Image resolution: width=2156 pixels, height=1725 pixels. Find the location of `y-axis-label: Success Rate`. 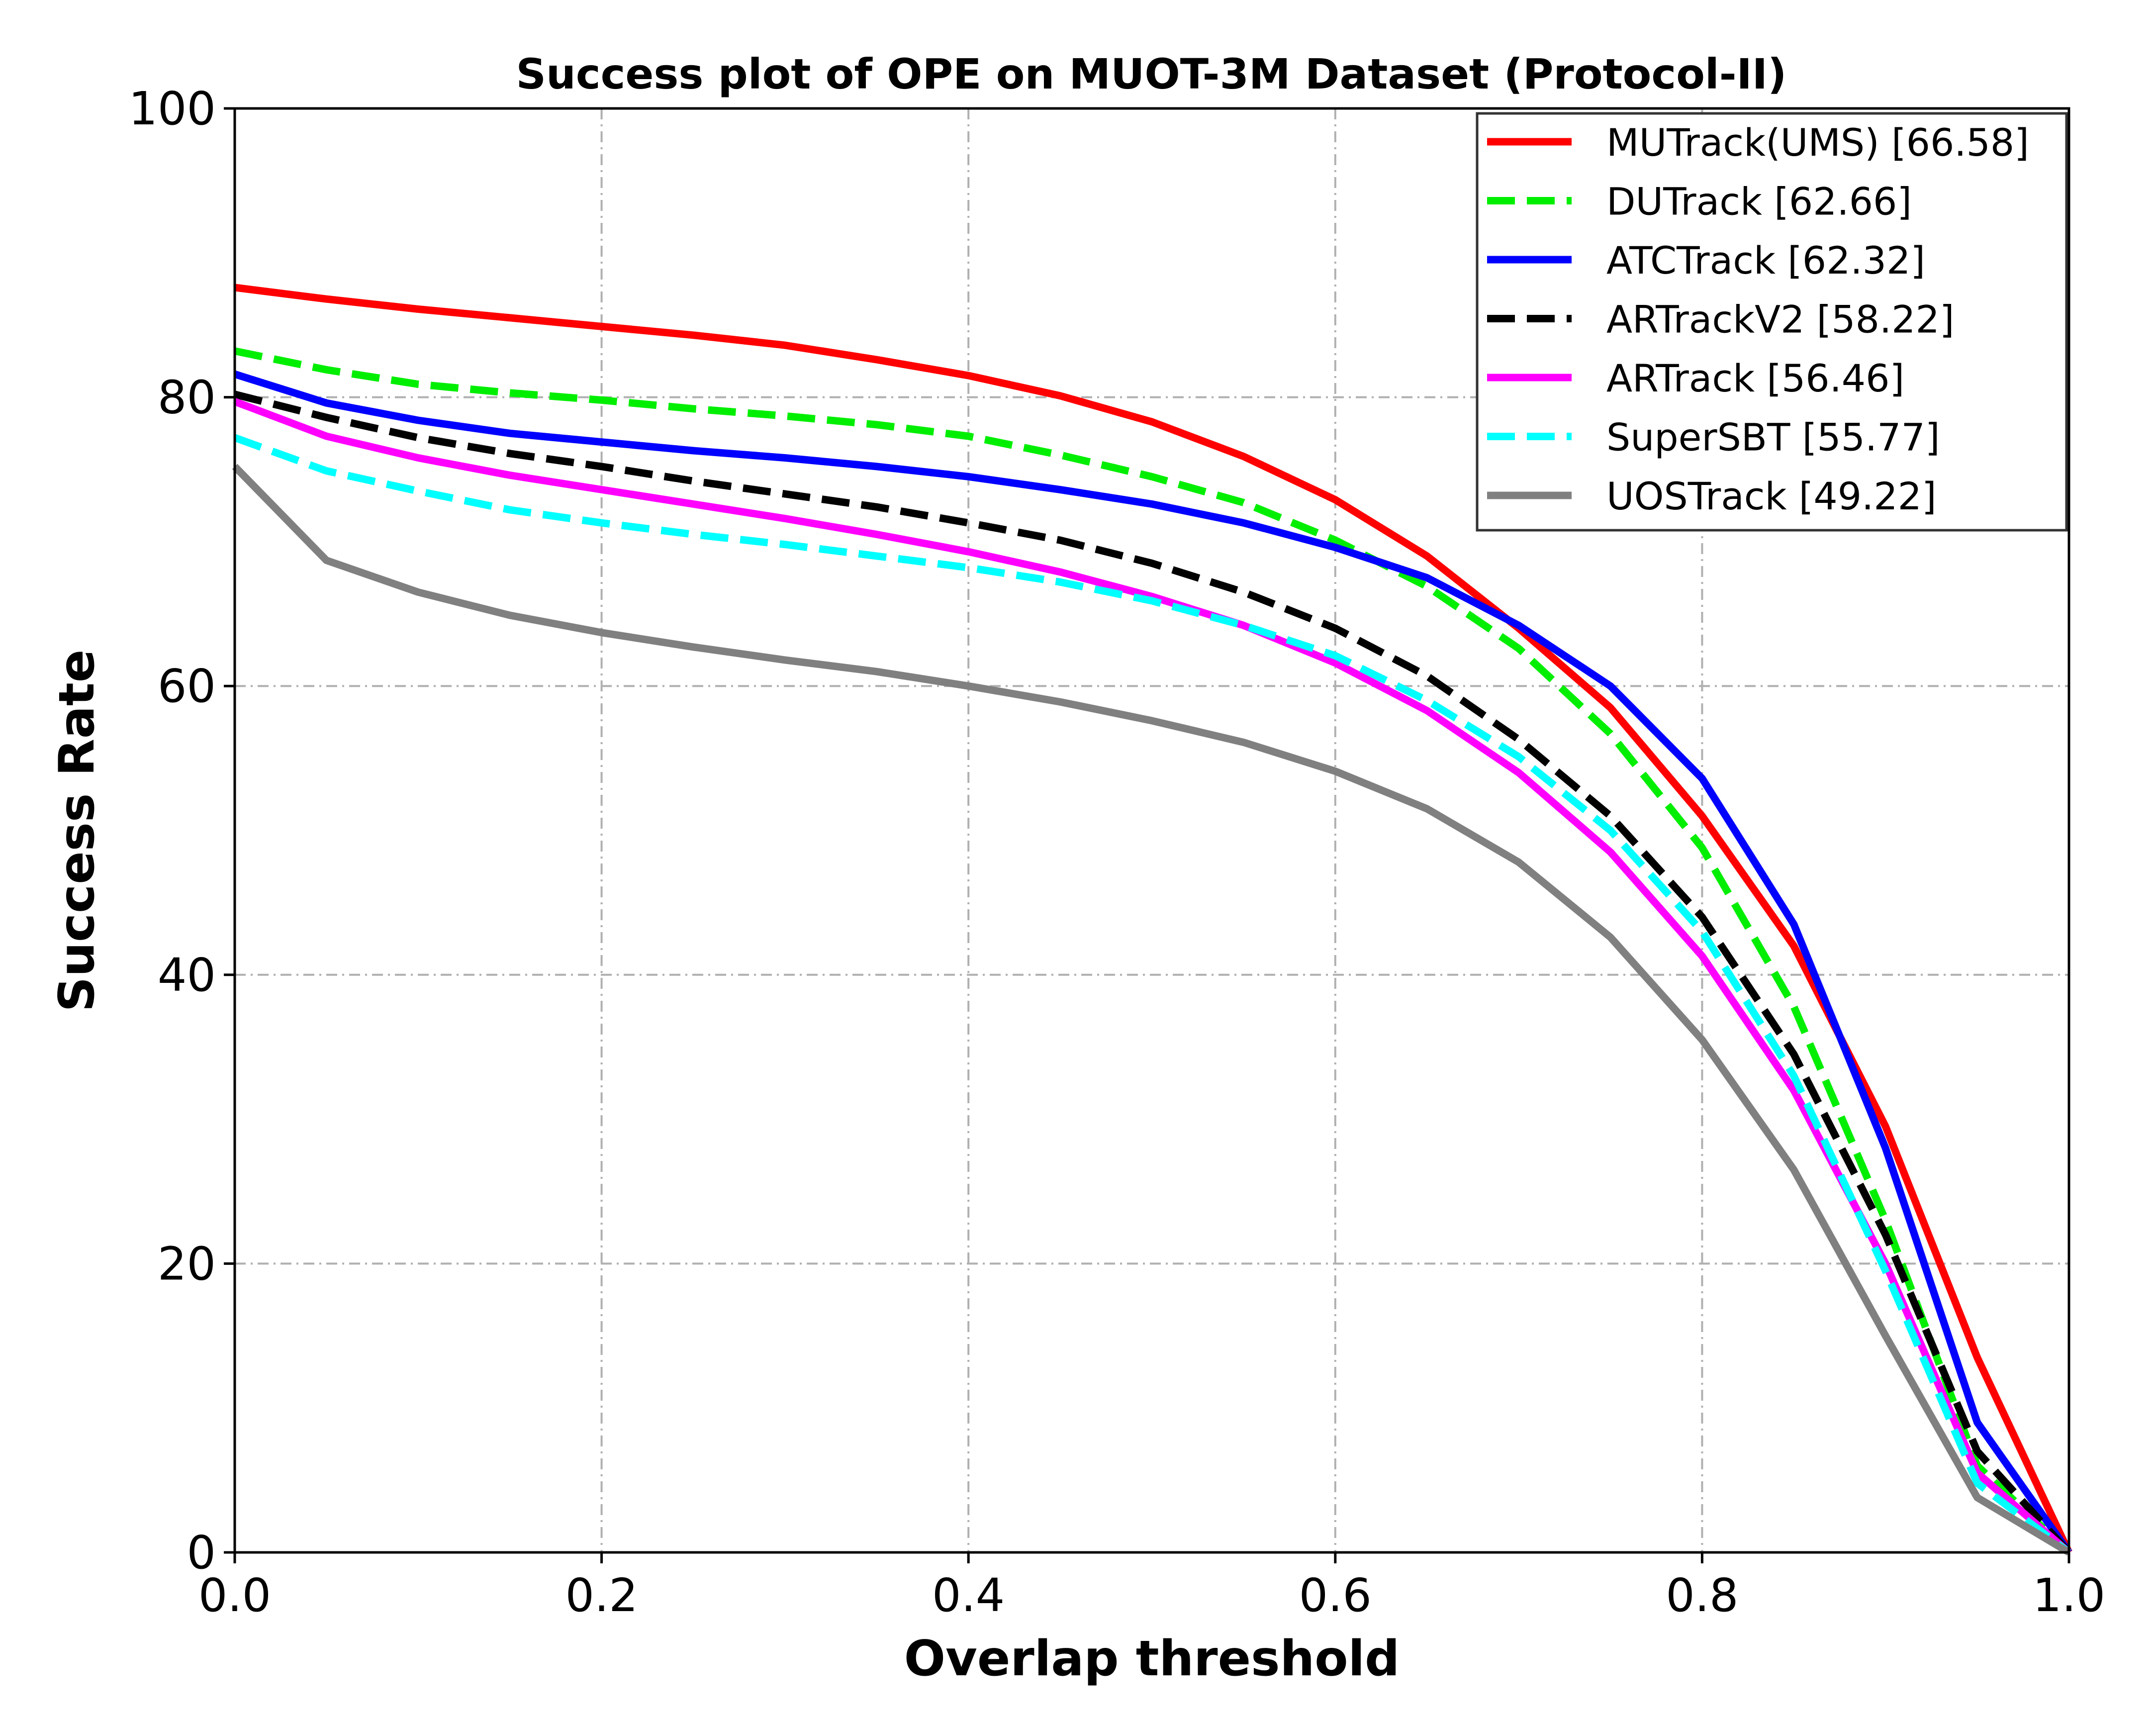

y-axis-label: Success Rate is located at coordinates (77, 831).